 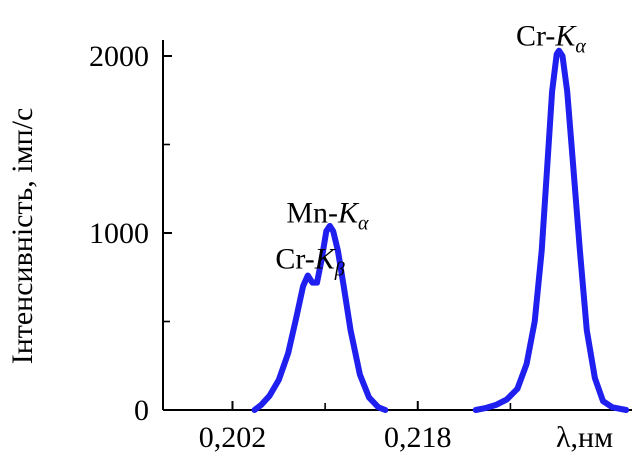 I want to click on y-ticks: 0 1000 2000, so click(x=130, y=233).